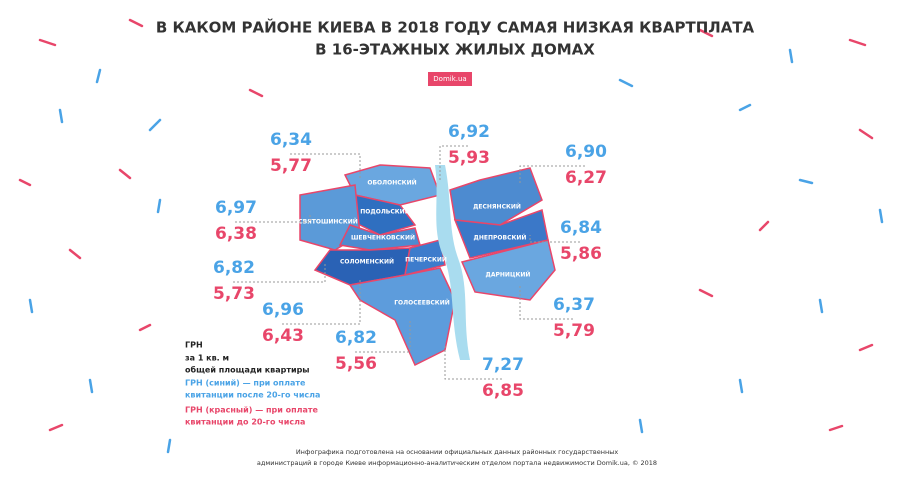  What do you see at coordinates (503, 365) in the screenshot?
I see `price-blue: 7,27` at bounding box center [503, 365].